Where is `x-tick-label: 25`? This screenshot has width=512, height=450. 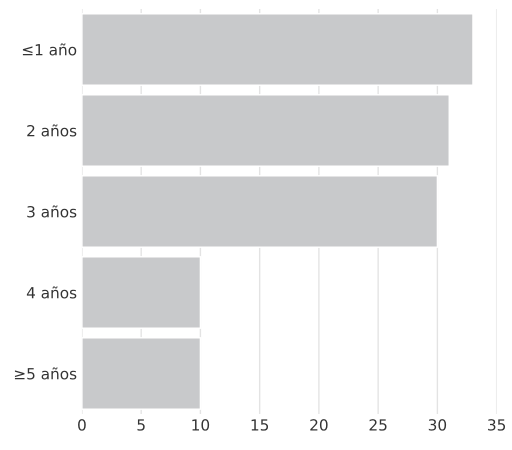 x-tick-label: 25 is located at coordinates (378, 425).